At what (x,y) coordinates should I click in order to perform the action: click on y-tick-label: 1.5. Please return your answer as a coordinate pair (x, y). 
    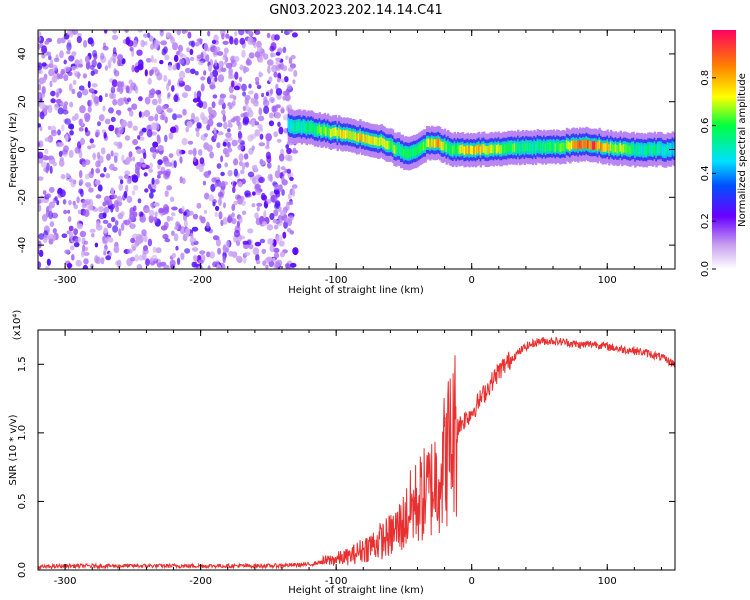
    Looking at the image, I should click on (22, 364).